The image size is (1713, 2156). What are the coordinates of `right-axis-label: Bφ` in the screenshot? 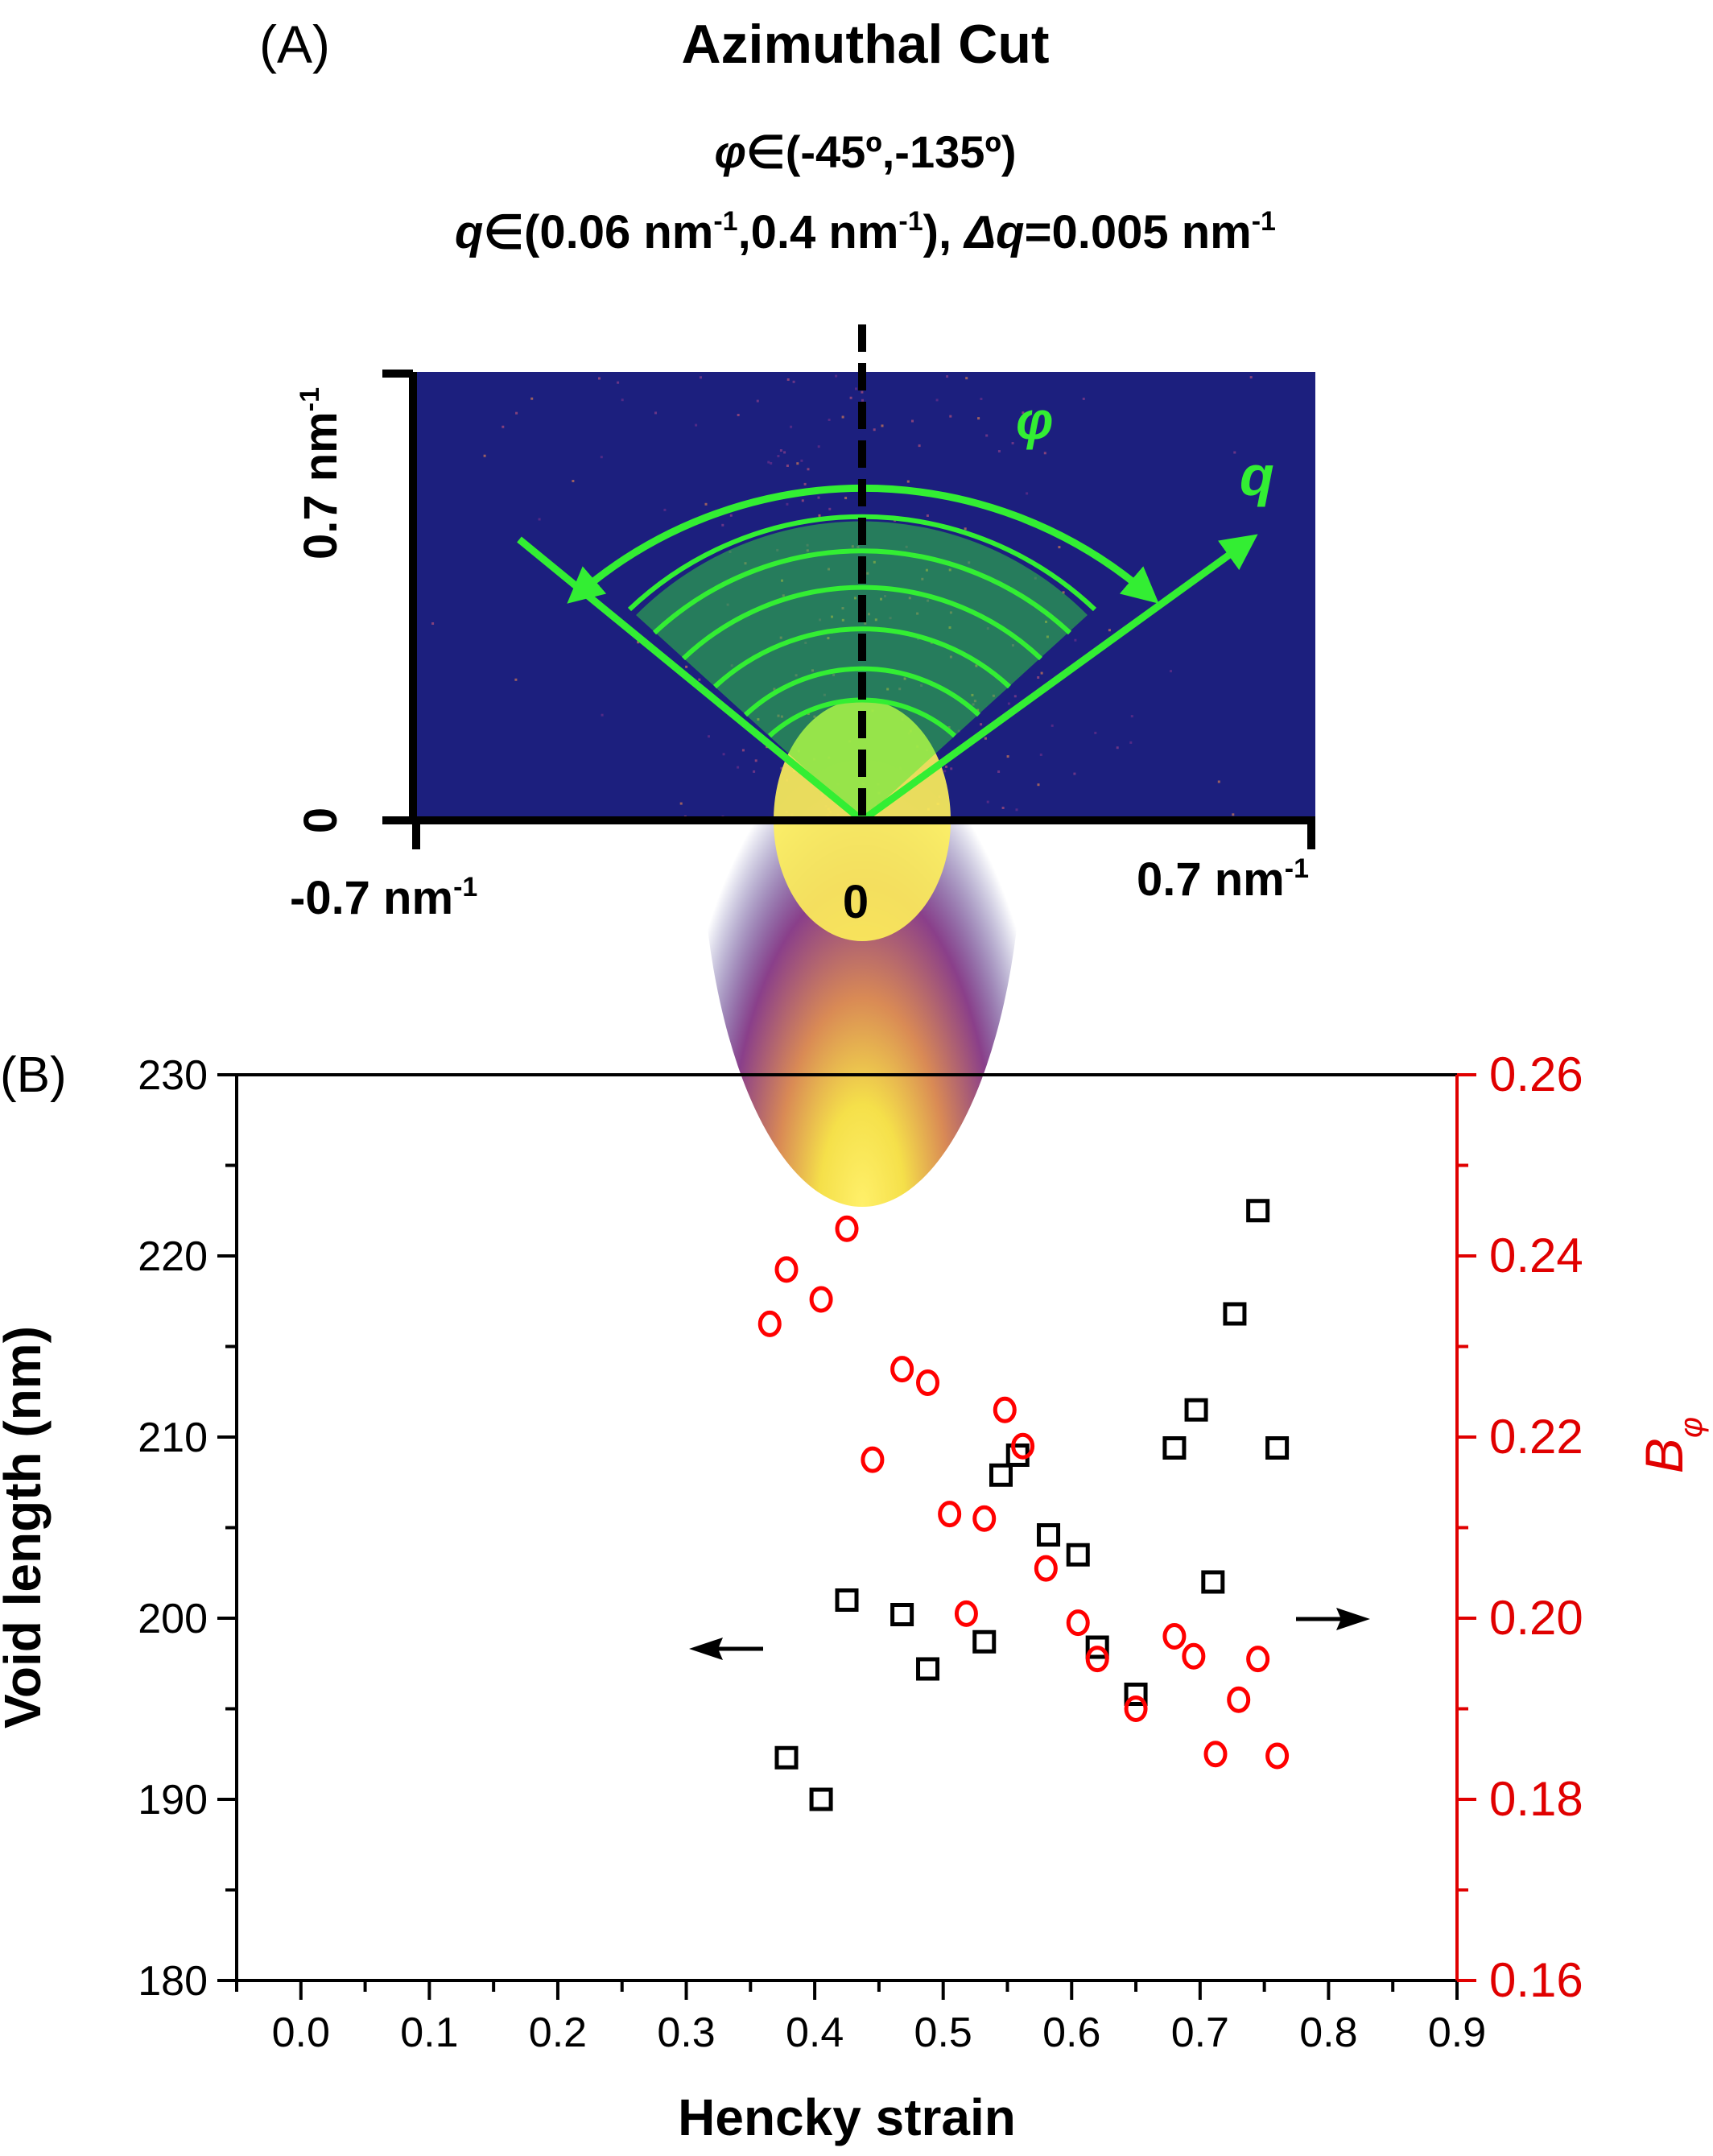 It's located at (1671, 1445).